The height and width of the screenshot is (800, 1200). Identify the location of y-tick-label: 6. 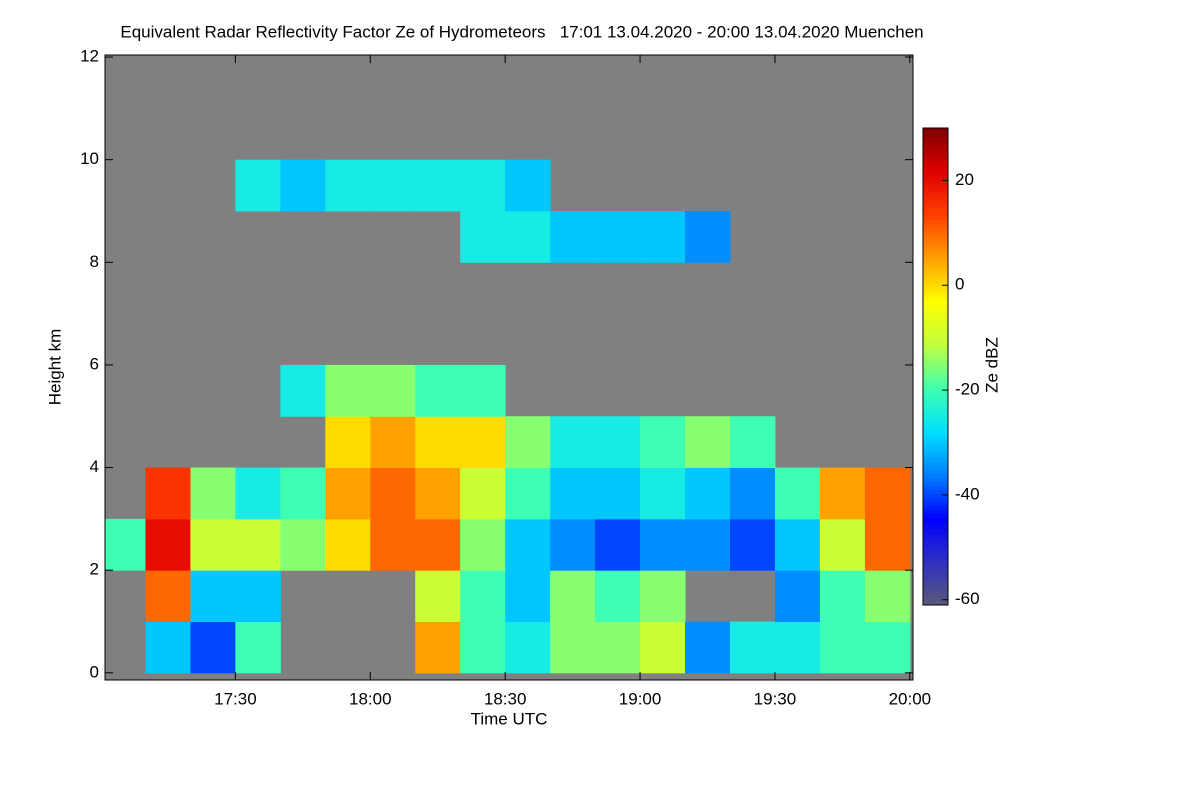
(94, 363).